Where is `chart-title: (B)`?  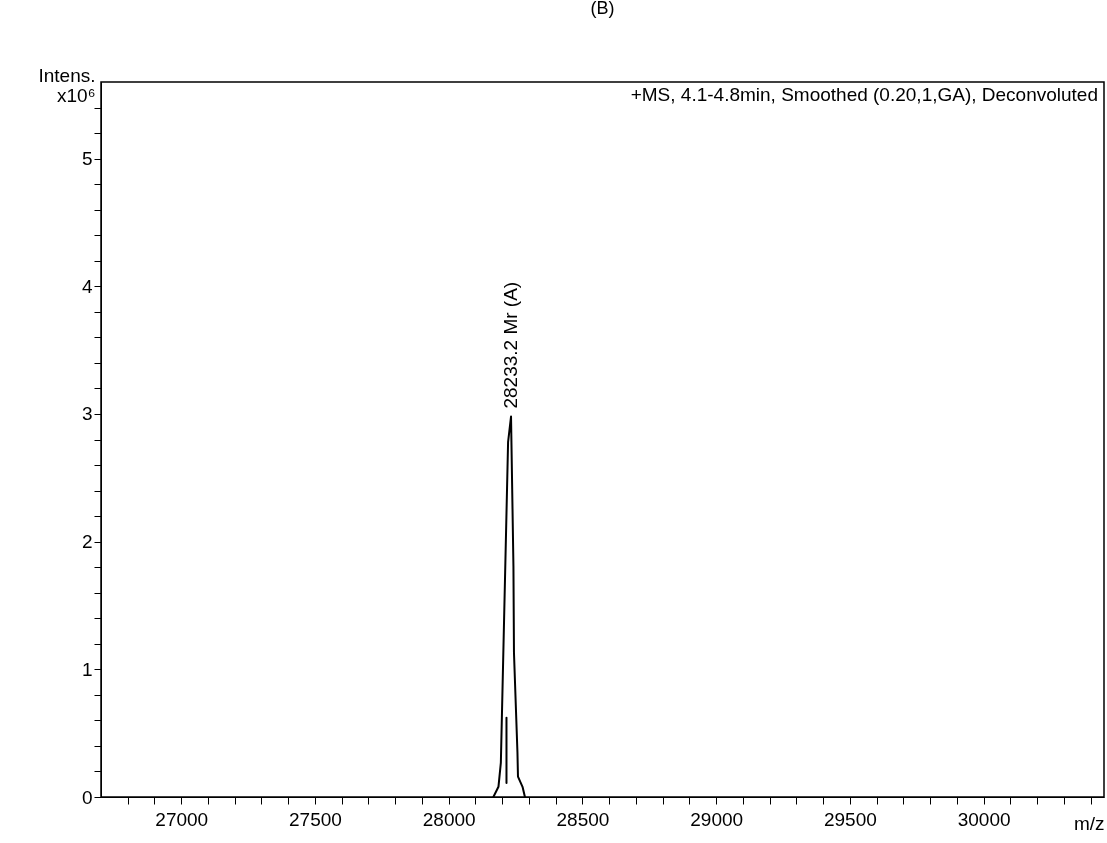 chart-title: (B) is located at coordinates (602, 9).